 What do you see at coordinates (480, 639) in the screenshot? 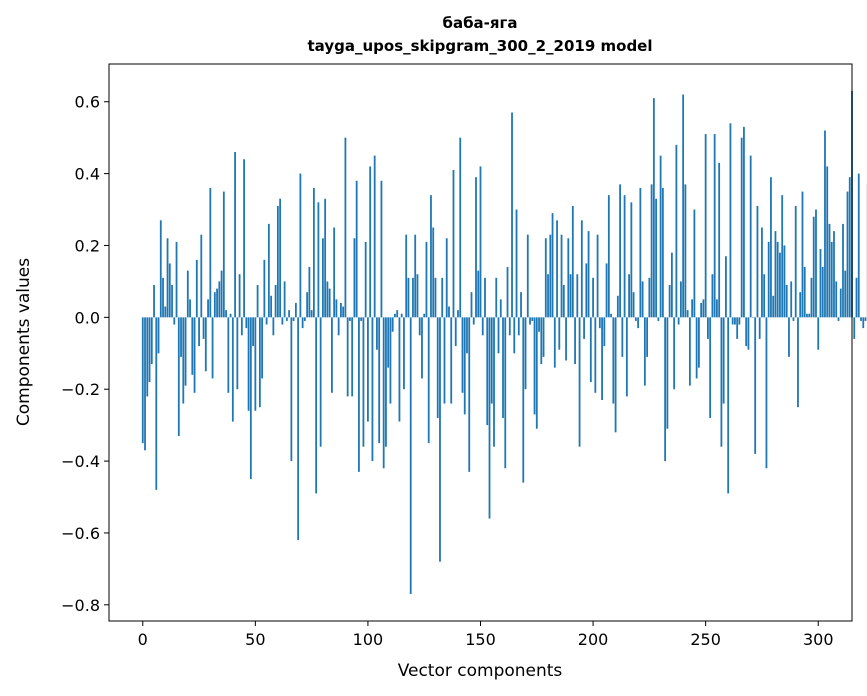
I see `x-tick-label: 150` at bounding box center [480, 639].